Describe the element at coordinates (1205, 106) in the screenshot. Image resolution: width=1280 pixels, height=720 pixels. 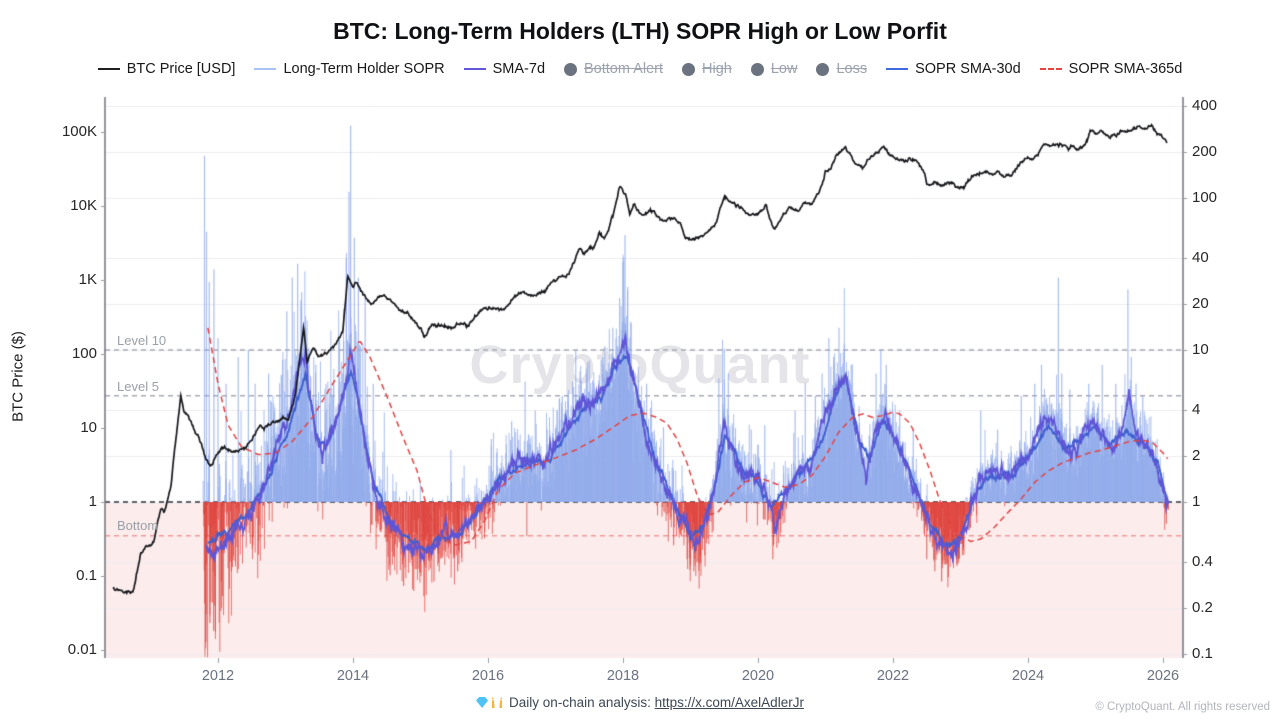
I see `y-axis-right-tick-label: 400` at that location.